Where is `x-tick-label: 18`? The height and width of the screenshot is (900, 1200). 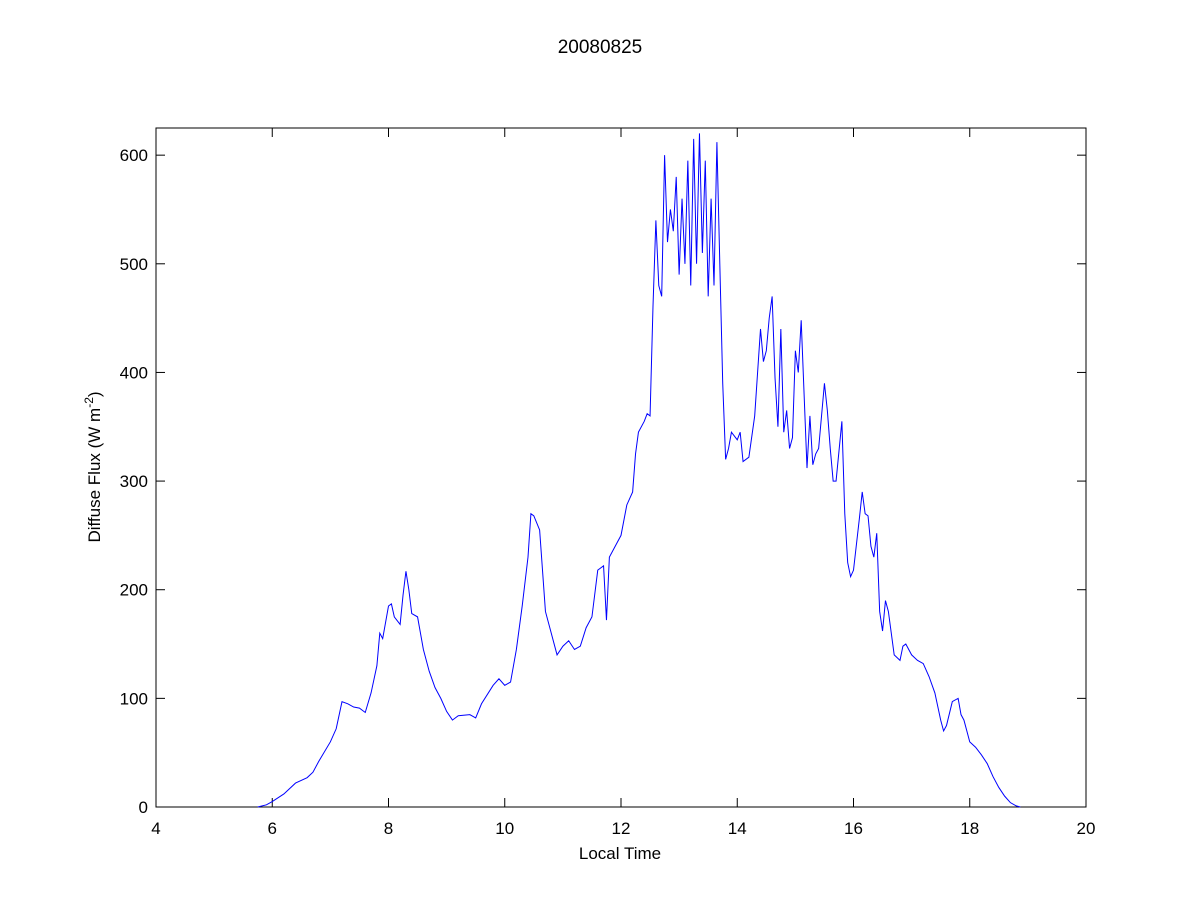 x-tick-label: 18 is located at coordinates (969, 828).